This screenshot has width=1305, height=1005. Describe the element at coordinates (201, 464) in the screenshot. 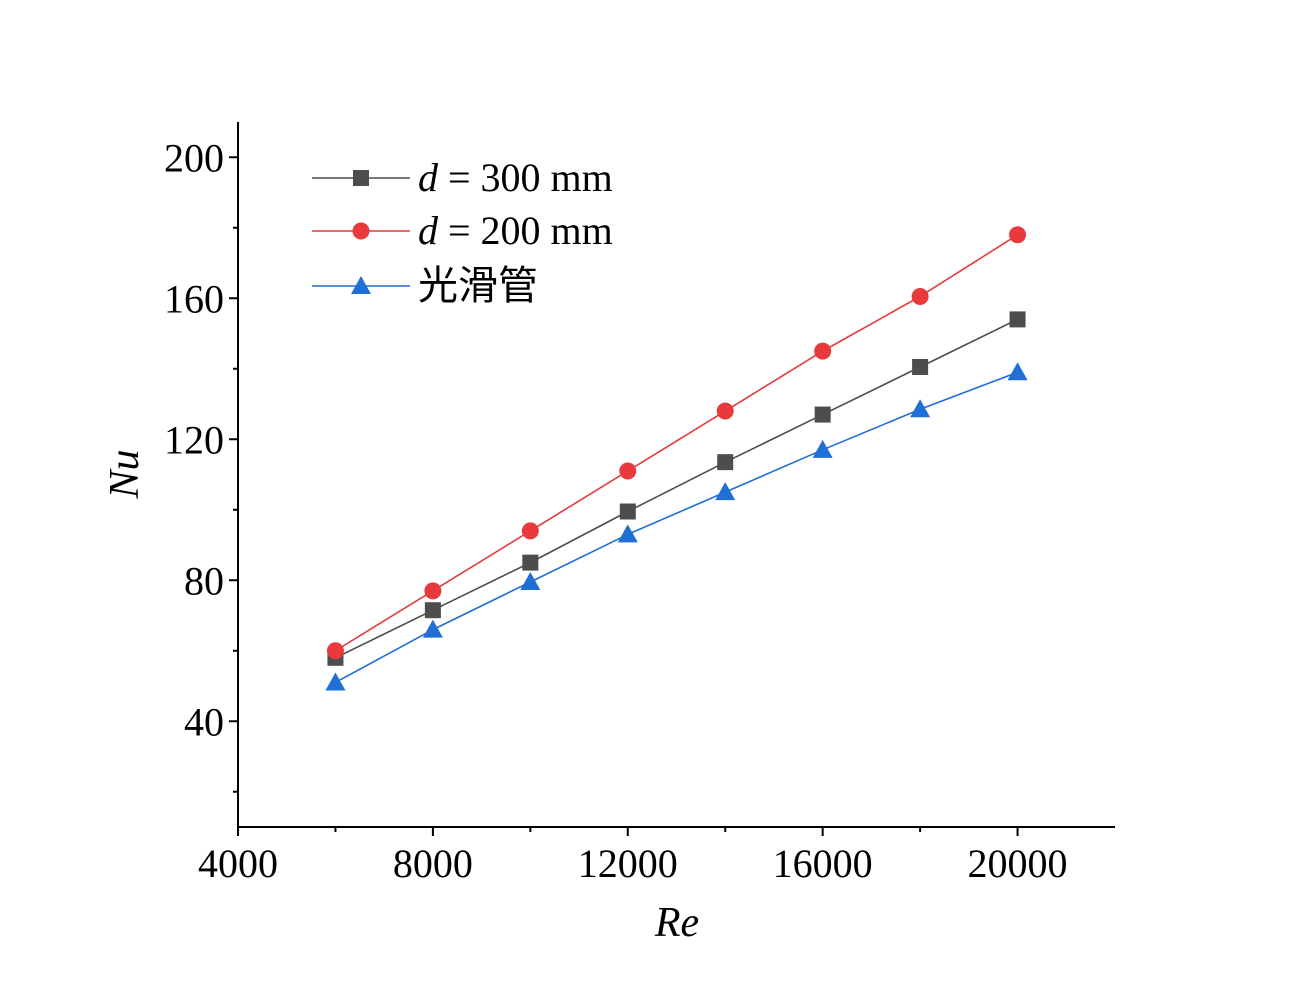

I see `y-axis-ticks: 40 80 120 160 200` at that location.